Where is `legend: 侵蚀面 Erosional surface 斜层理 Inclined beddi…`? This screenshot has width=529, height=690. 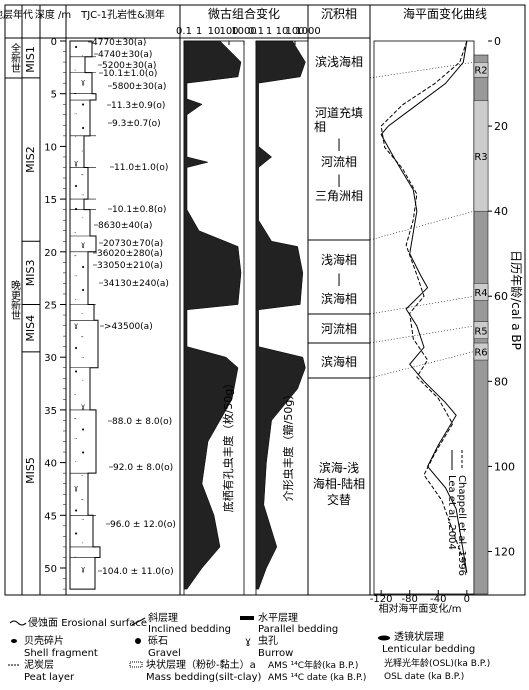
legend: 侵蚀面 Erosional surface 斜层理 Inclined beddi… is located at coordinates (249, 647).